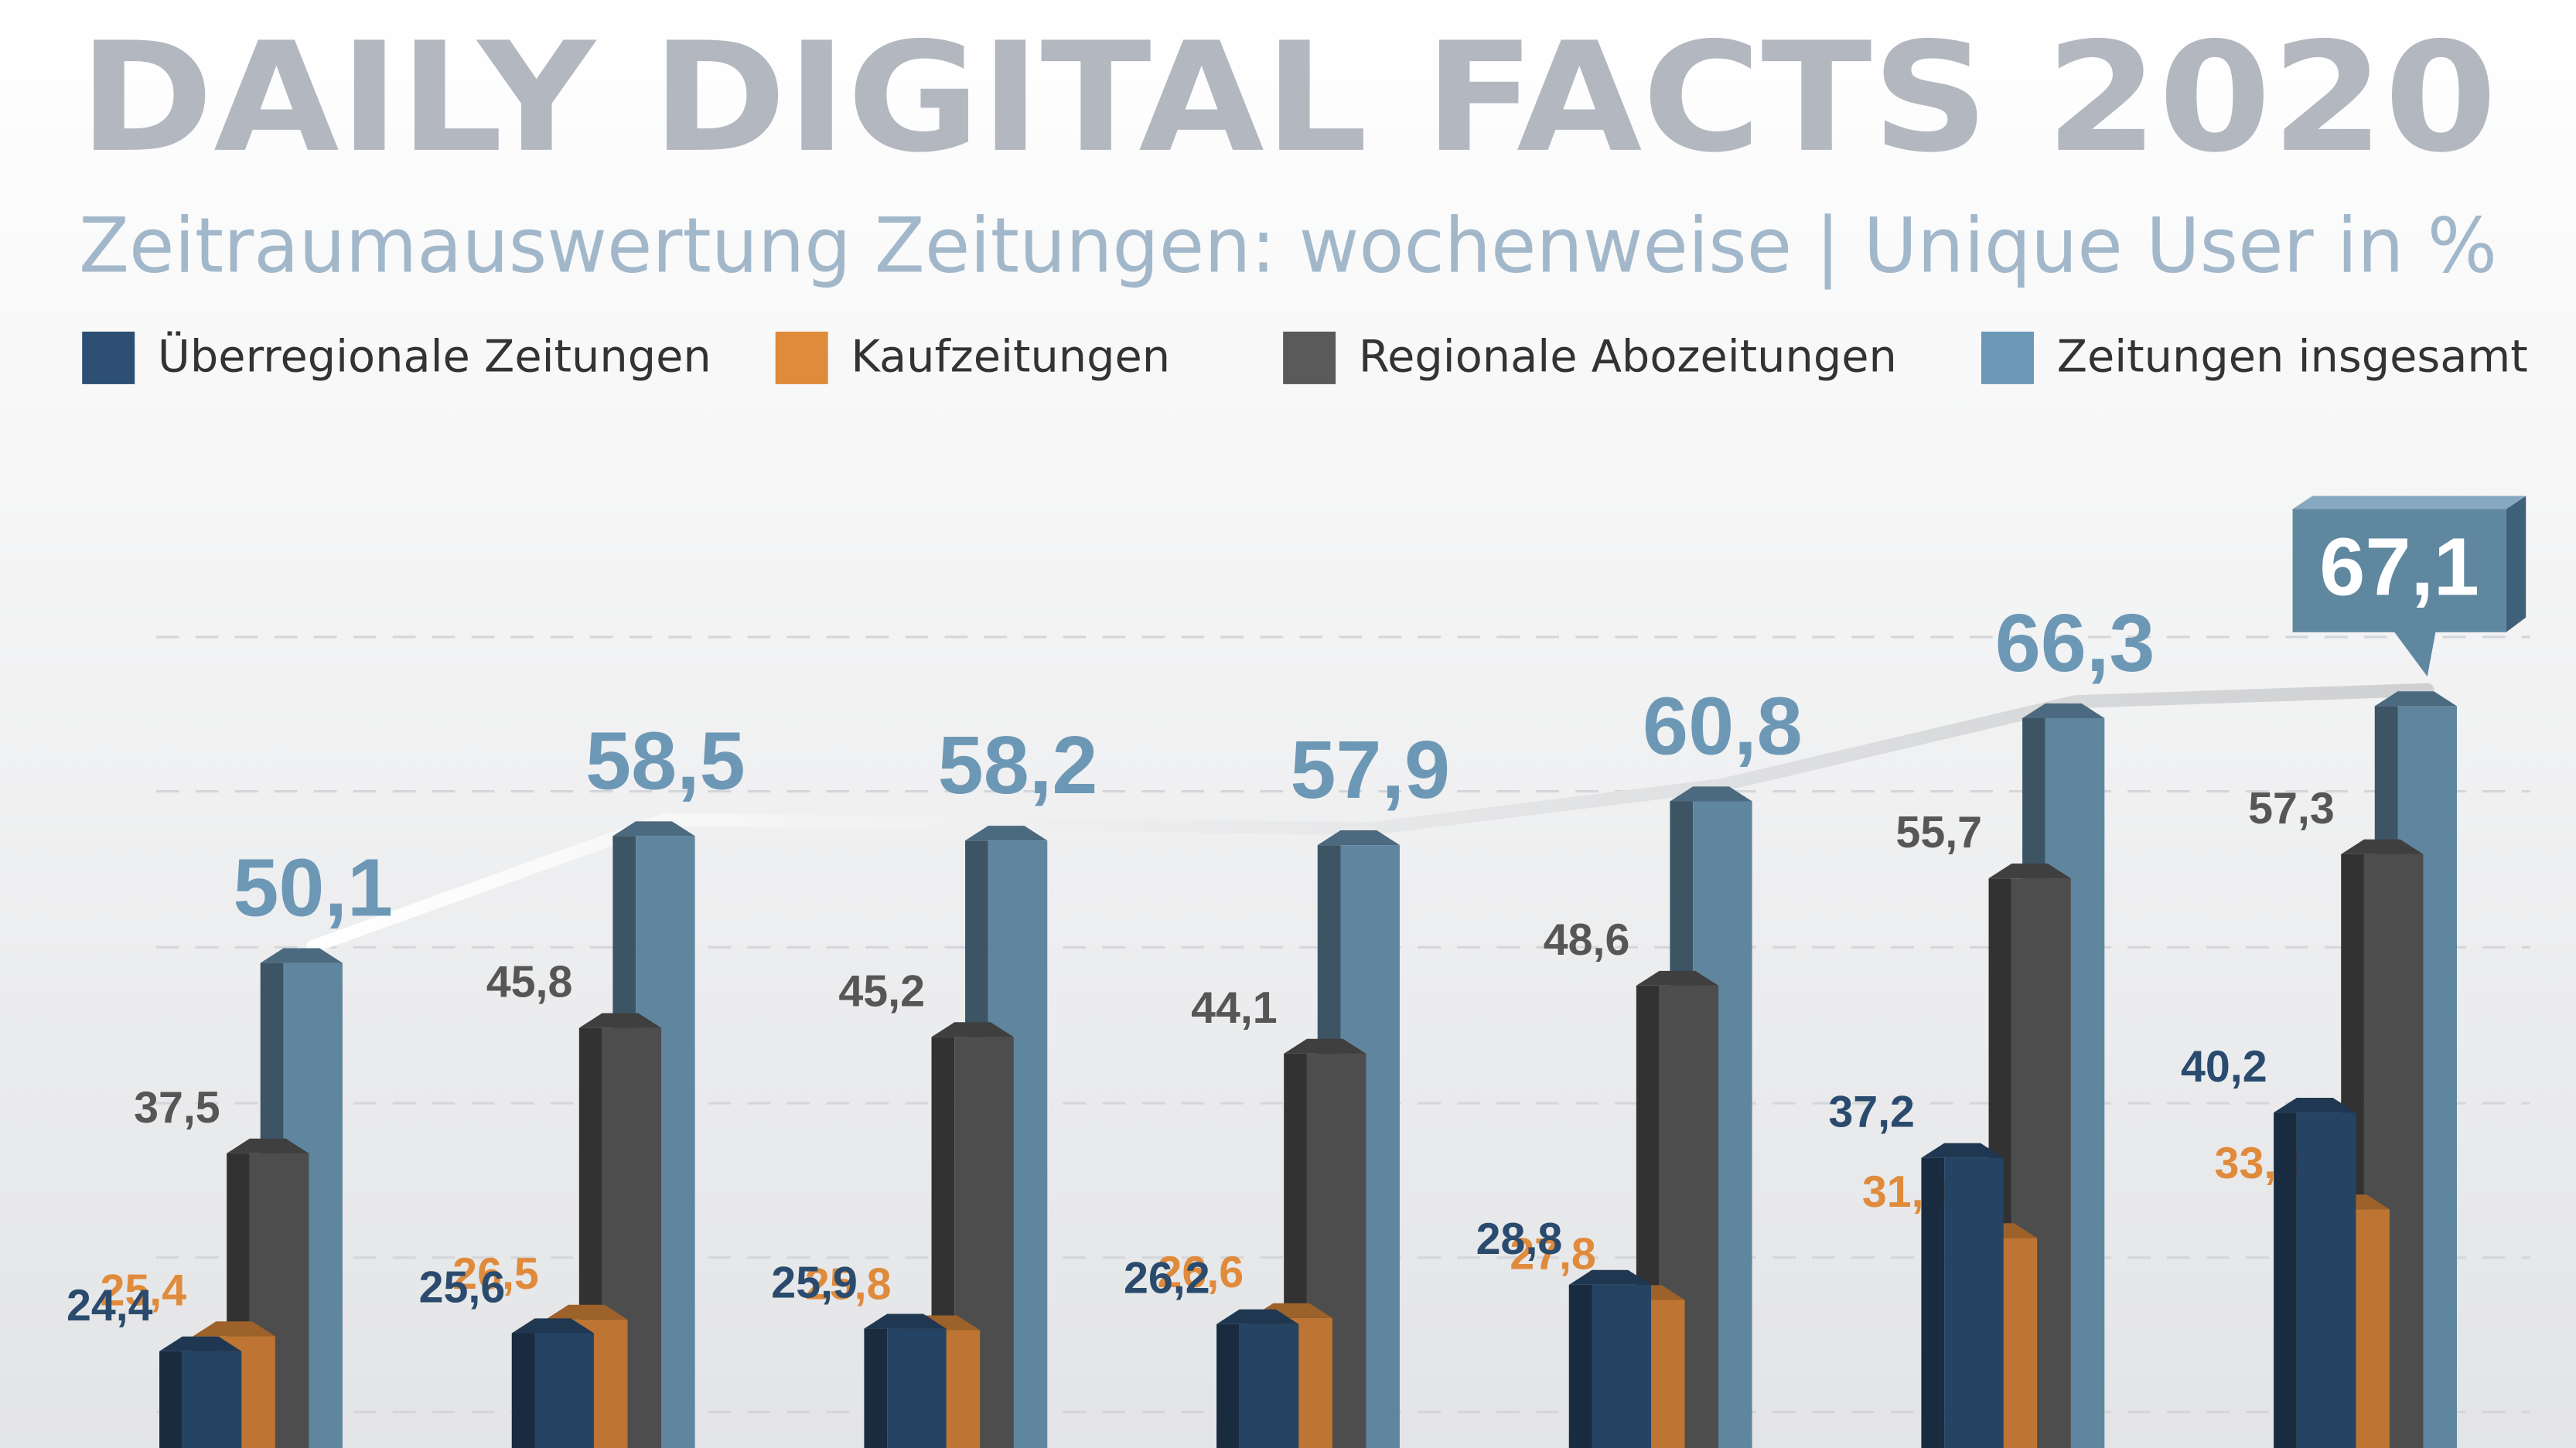 The width and height of the screenshot is (2576, 1448). I want to click on value-label: 60,8, so click(1723, 726).